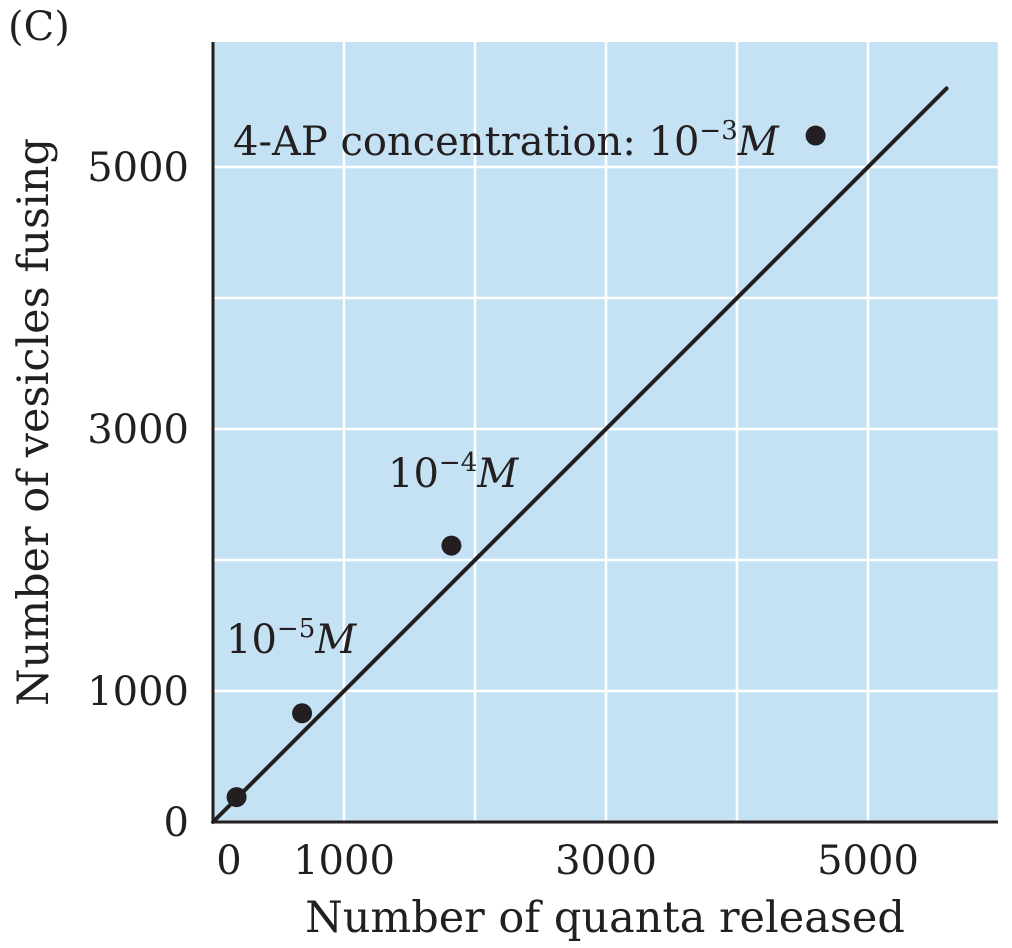  What do you see at coordinates (344, 861) in the screenshot?
I see `x-tick-label: 1000` at bounding box center [344, 861].